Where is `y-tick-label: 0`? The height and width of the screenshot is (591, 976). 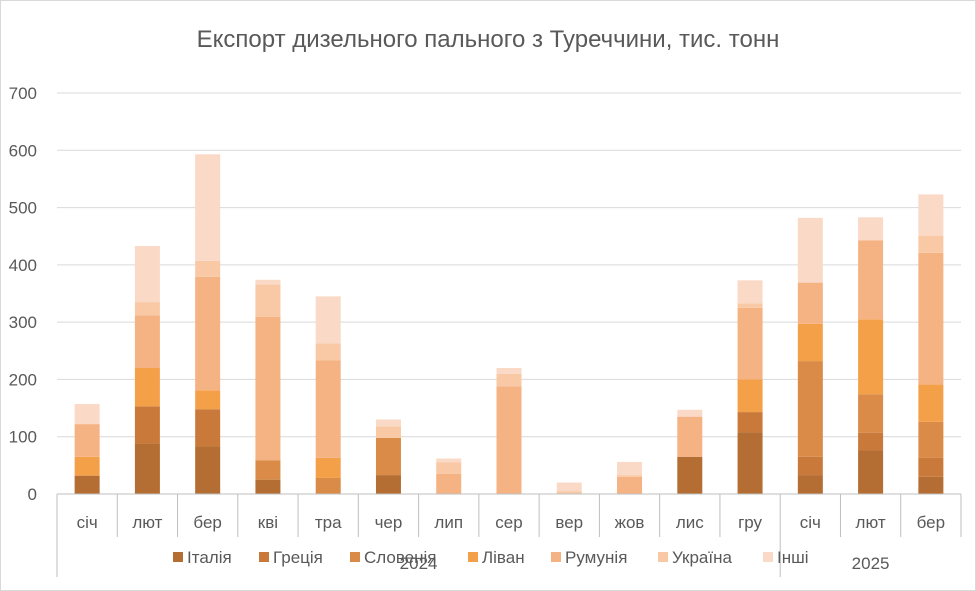
y-tick-label: 0 is located at coordinates (32, 494).